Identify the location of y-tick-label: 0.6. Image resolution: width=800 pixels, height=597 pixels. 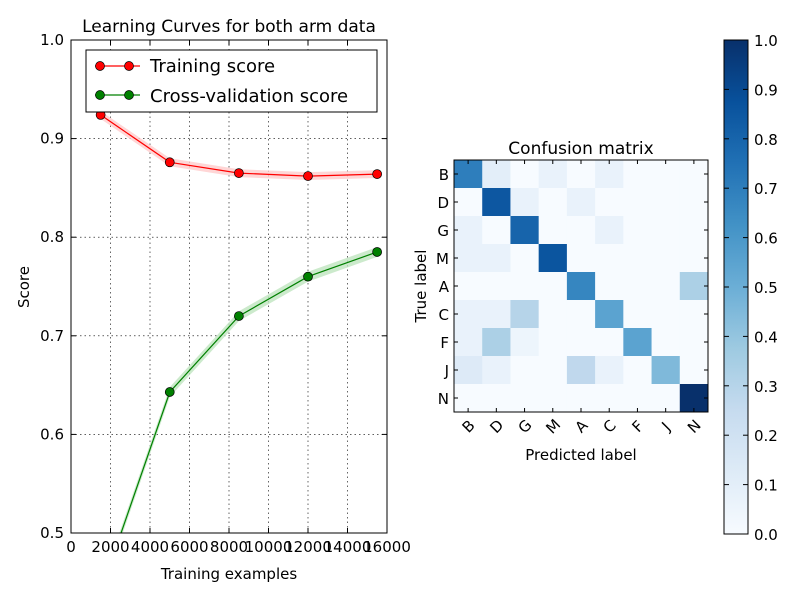
(52, 434).